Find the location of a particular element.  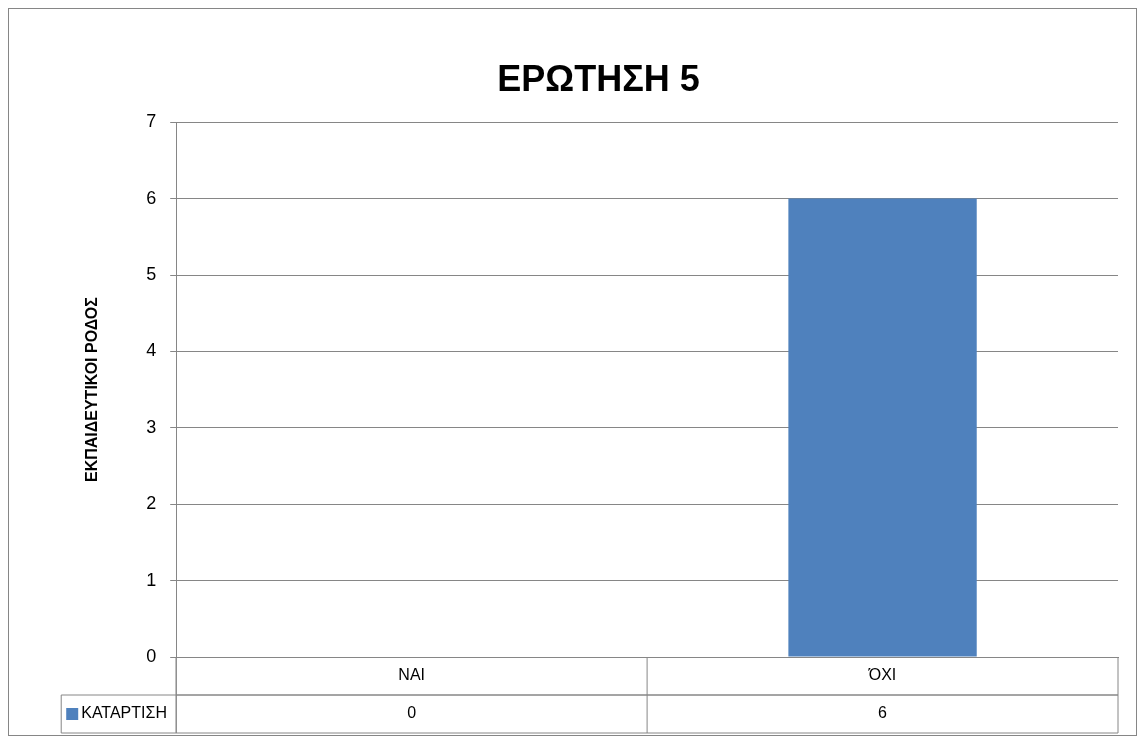

y-axis-title: ΕΚΠΑΙΔΕΥΤΙΚΟΙ ΡΟΔΟΣ is located at coordinates (92, 389).